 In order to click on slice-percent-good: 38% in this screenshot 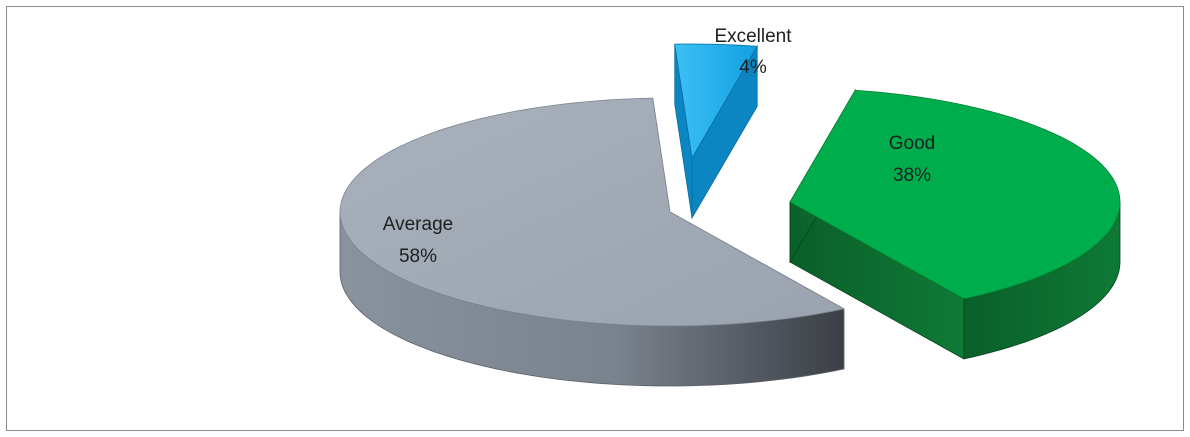, I will do `click(912, 175)`.